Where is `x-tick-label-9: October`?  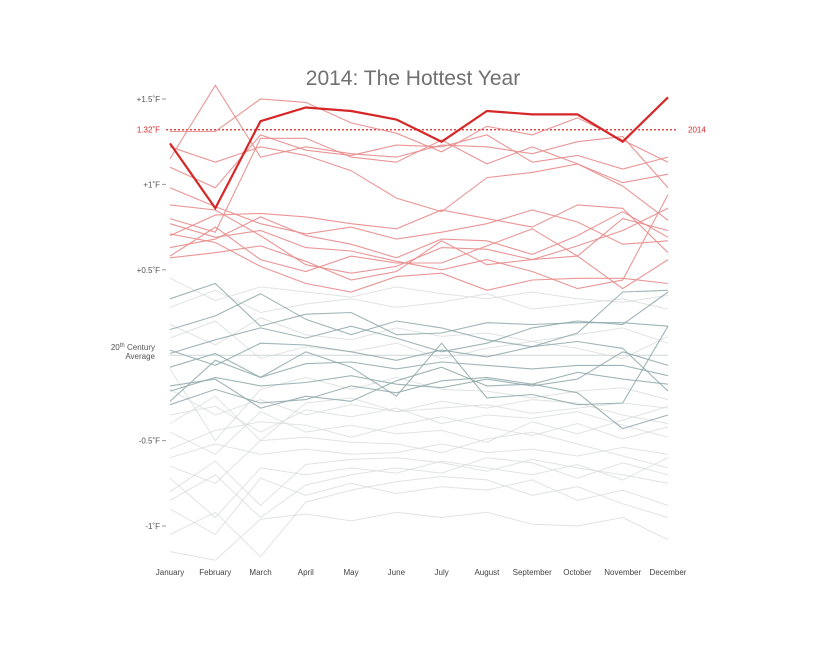
x-tick-label-9: October is located at coordinates (577, 572).